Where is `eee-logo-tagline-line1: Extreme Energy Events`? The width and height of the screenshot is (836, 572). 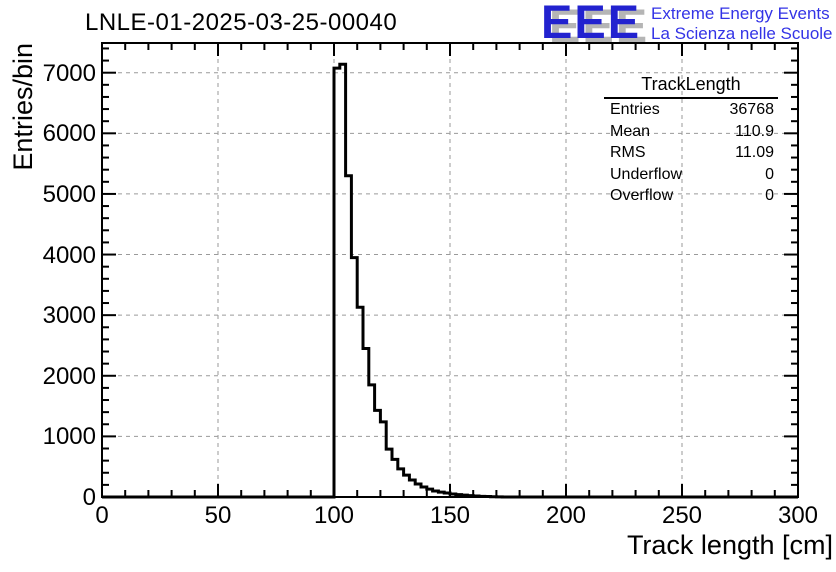 eee-logo-tagline-line1: Extreme Energy Events is located at coordinates (740, 13).